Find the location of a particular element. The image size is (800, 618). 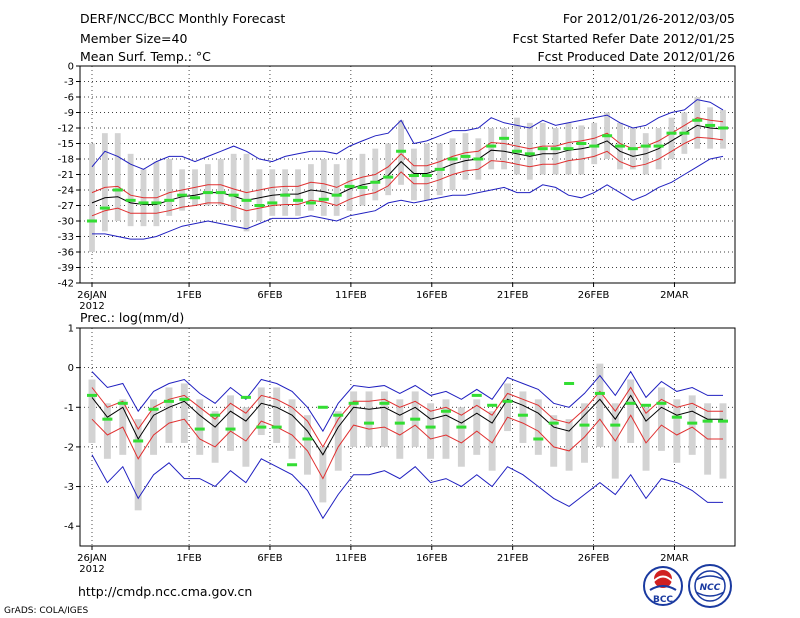

header-fcst-produced: Fcst Produced Date 2012/01/26 is located at coordinates (636, 56).